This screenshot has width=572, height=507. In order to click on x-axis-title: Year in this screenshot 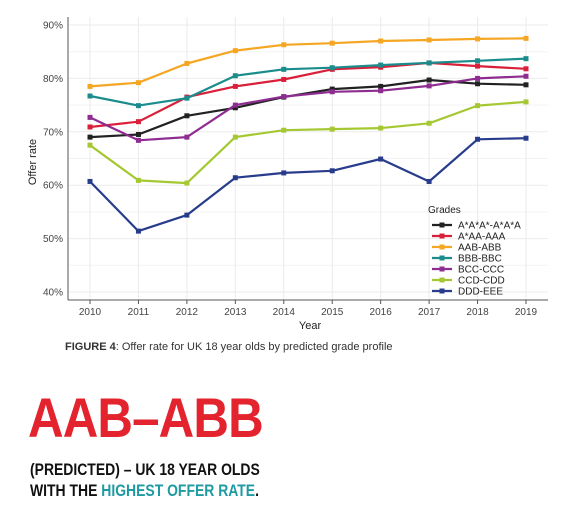, I will do `click(310, 326)`.